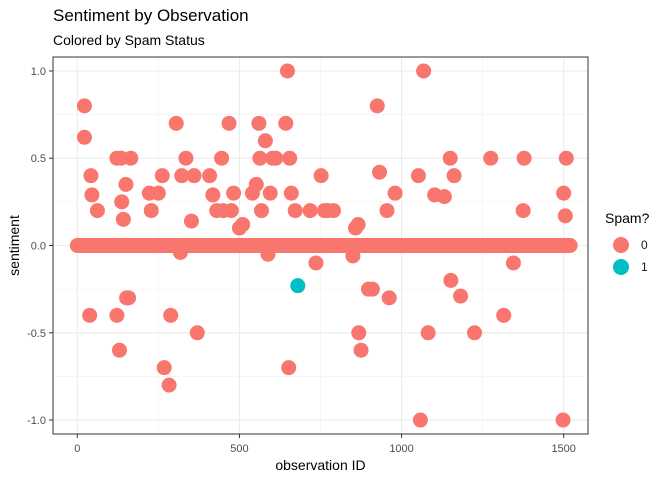 The image size is (672, 480). I want to click on x-tick-label: 0, so click(77, 449).